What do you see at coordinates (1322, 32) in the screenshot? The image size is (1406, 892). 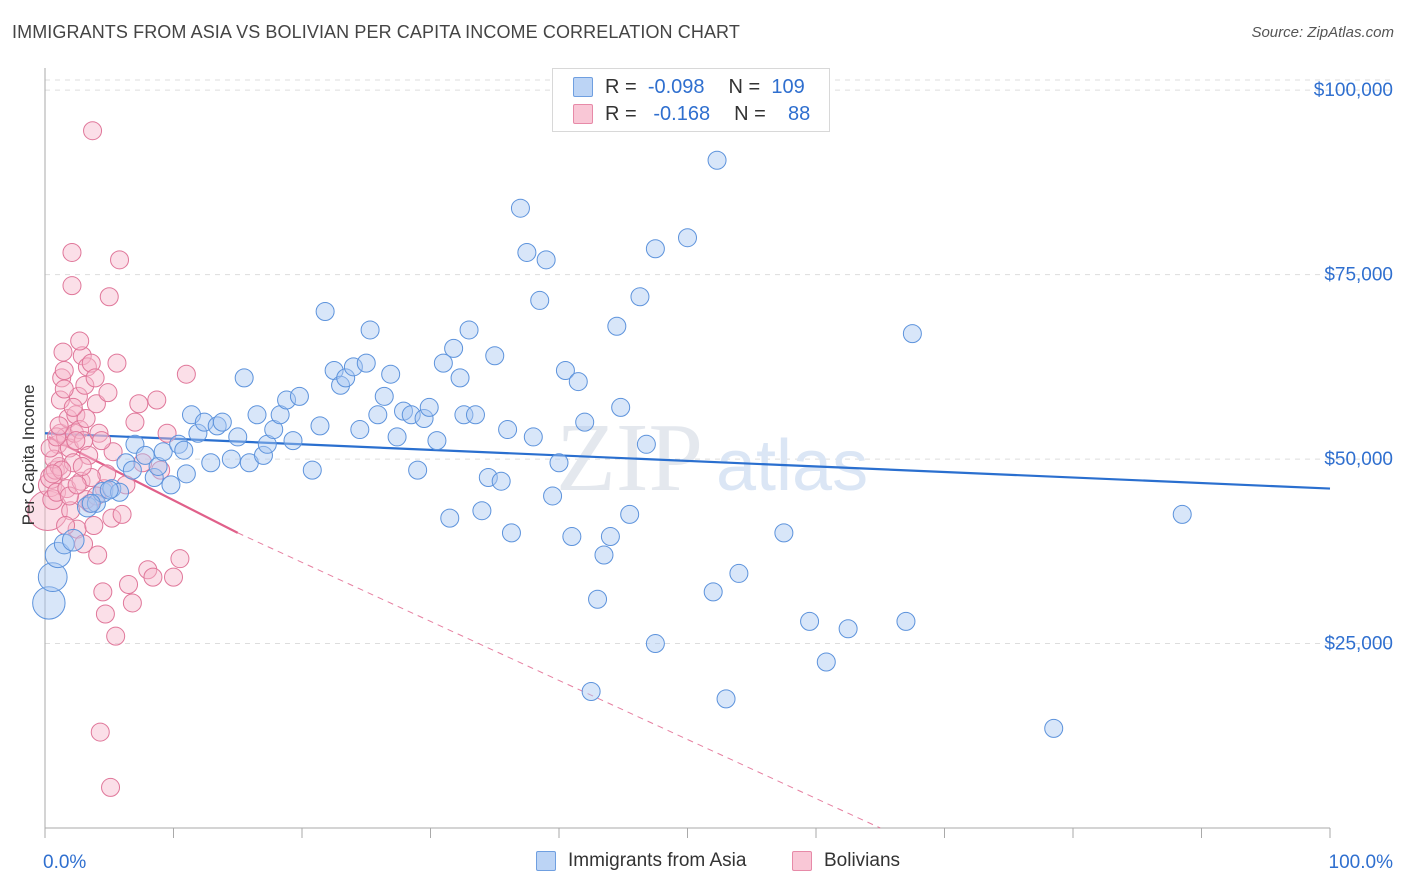 I see `chart-source: Source: ZipAtlas.com` at bounding box center [1322, 32].